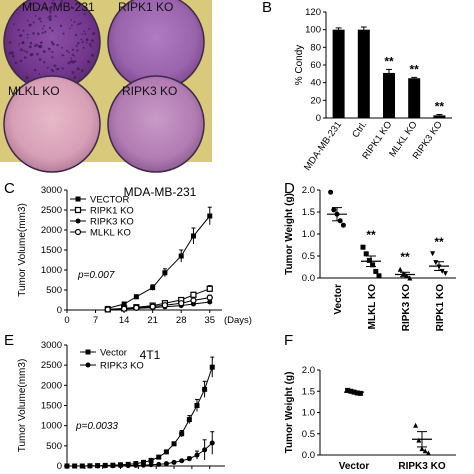 The height and width of the screenshot is (474, 474). I want to click on p-value-annotation: p=0.0033, so click(96, 426).